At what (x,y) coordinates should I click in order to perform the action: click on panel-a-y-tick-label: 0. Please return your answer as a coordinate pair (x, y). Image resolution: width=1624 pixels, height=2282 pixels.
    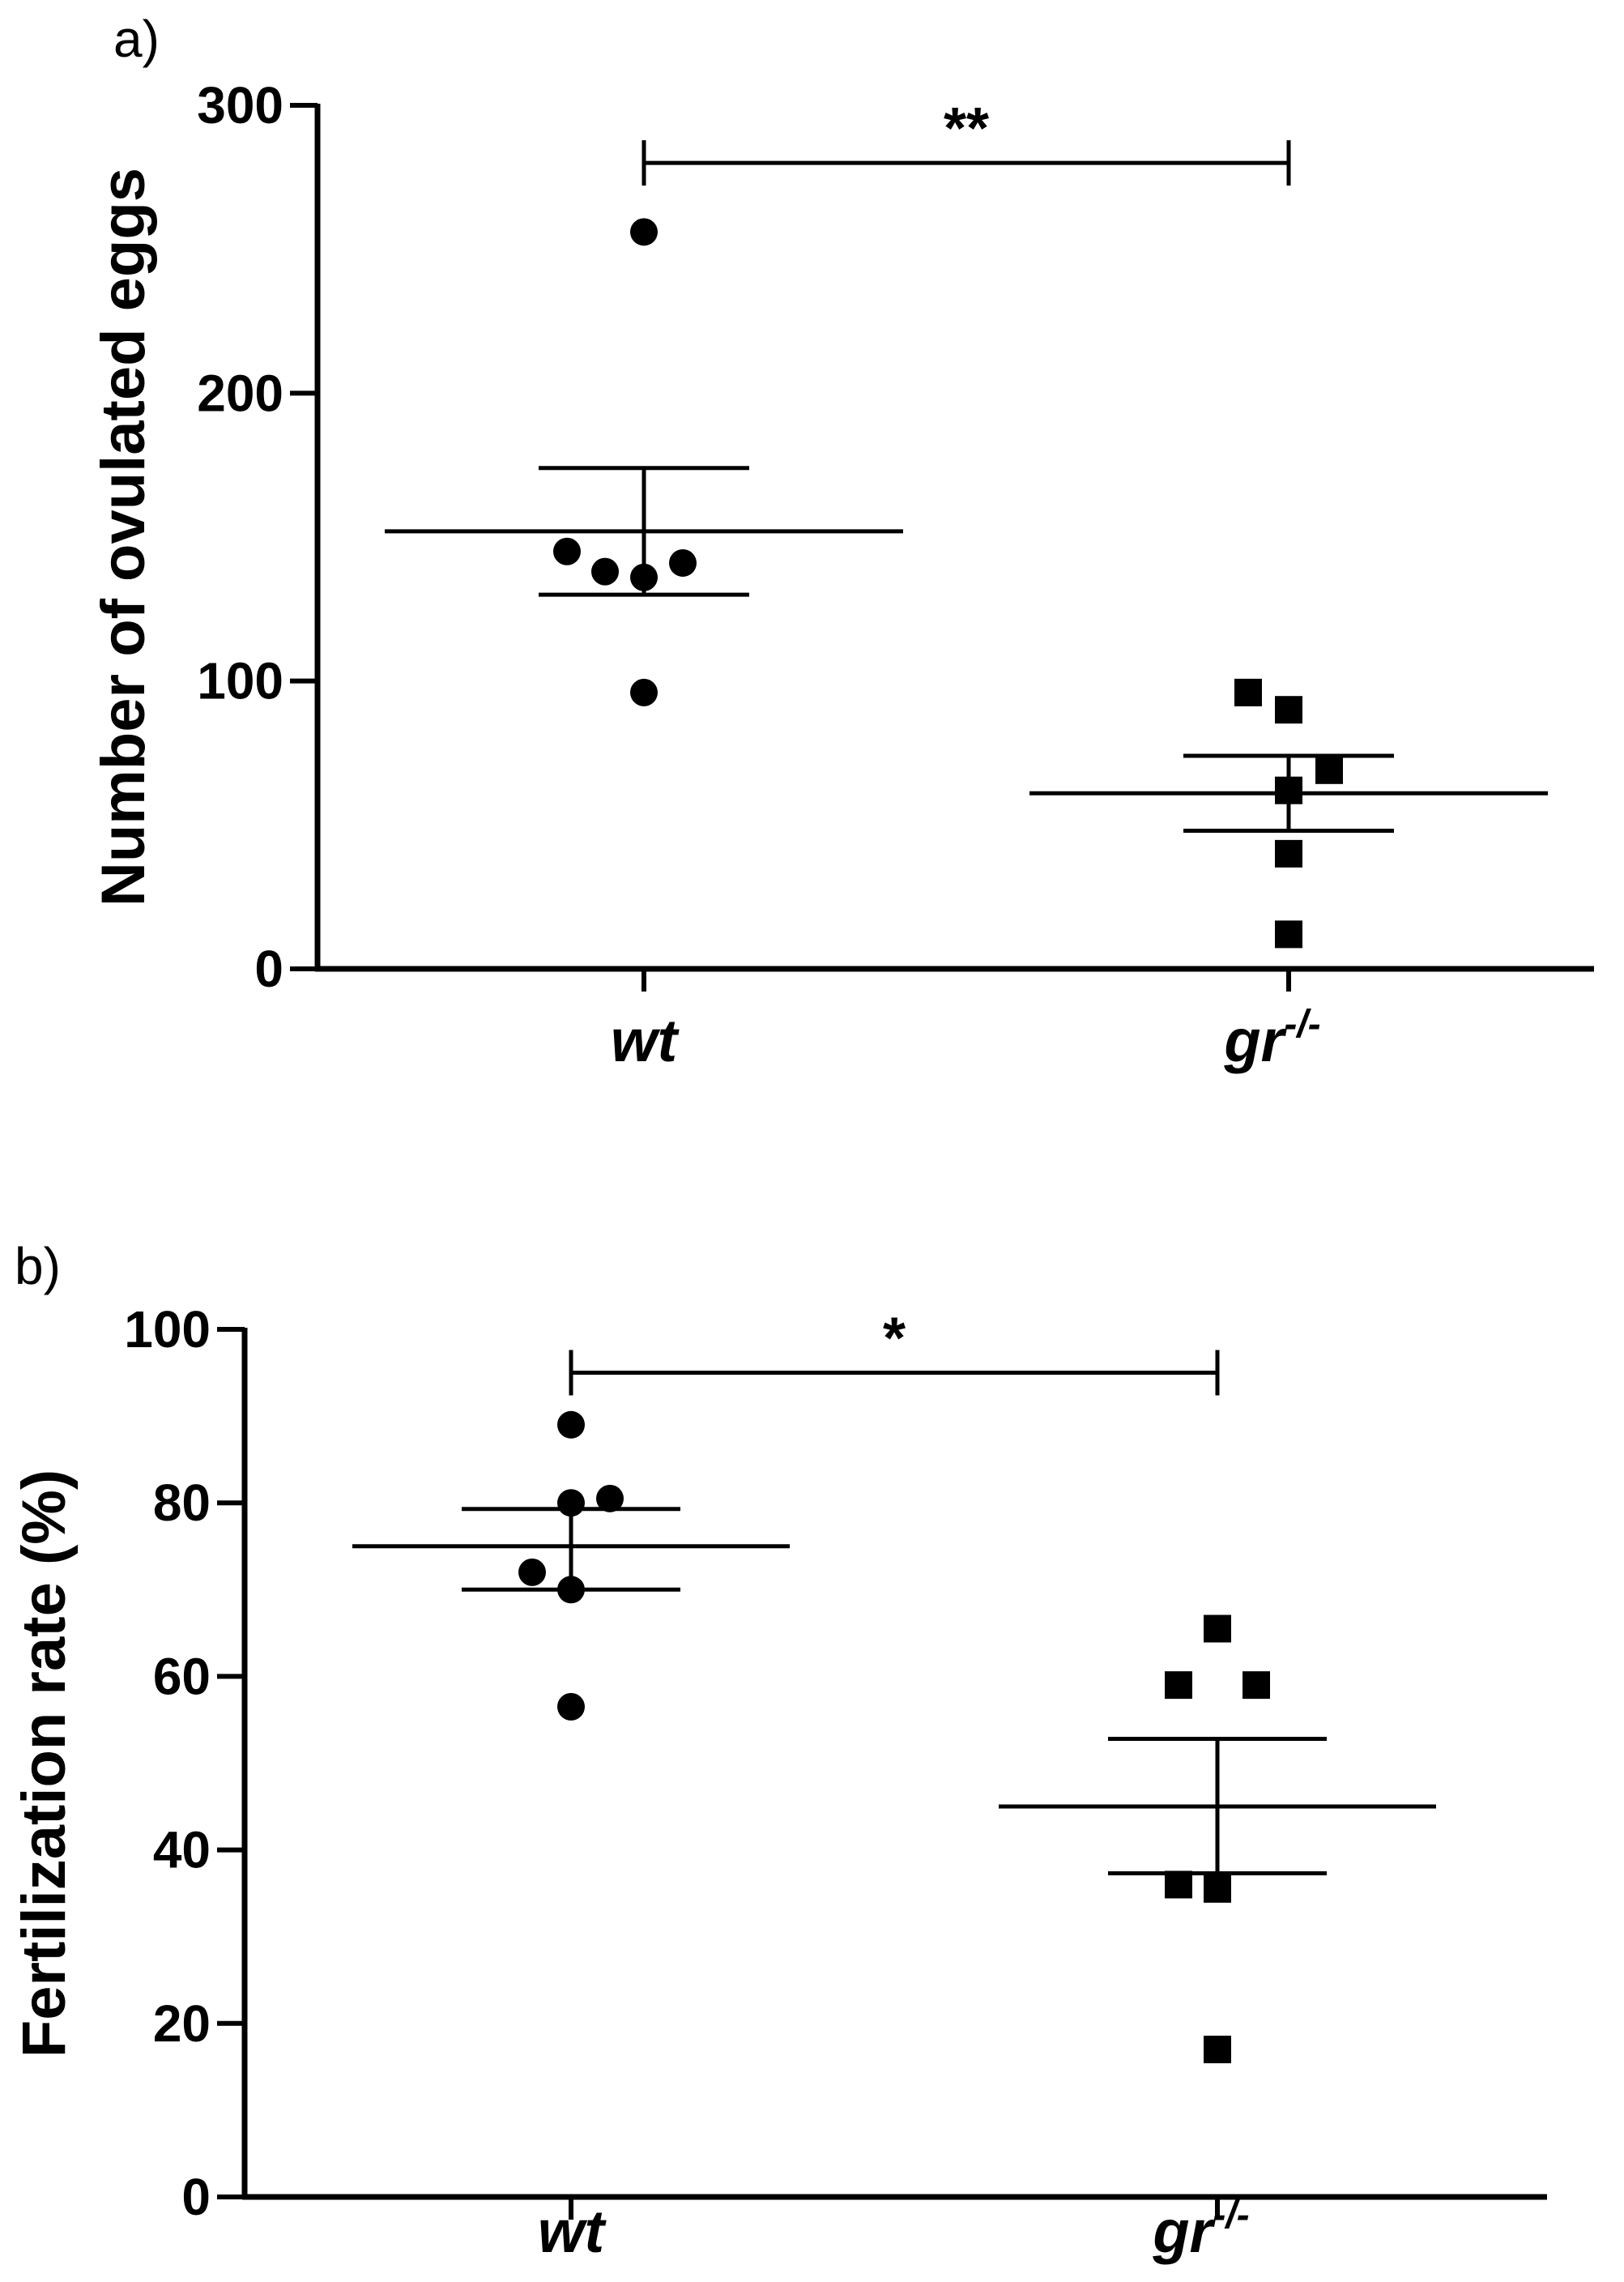
    Looking at the image, I should click on (268, 969).